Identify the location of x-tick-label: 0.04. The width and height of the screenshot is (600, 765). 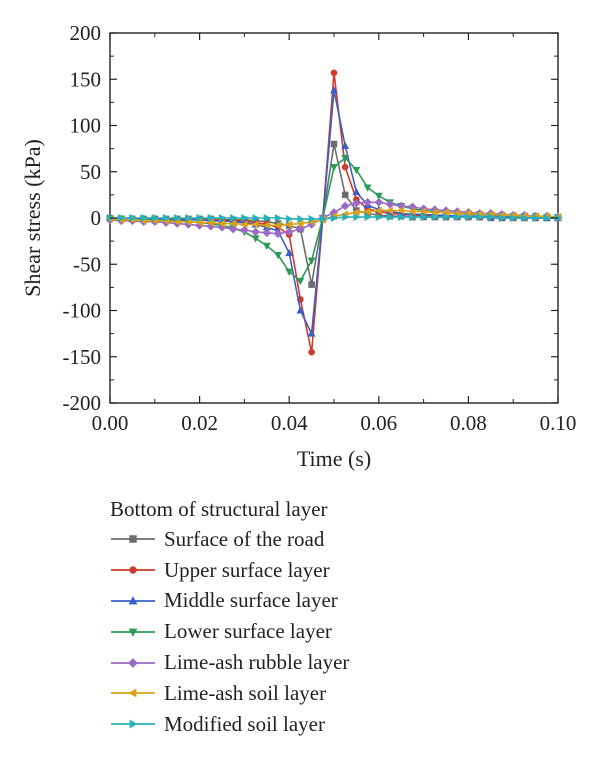
(289, 423).